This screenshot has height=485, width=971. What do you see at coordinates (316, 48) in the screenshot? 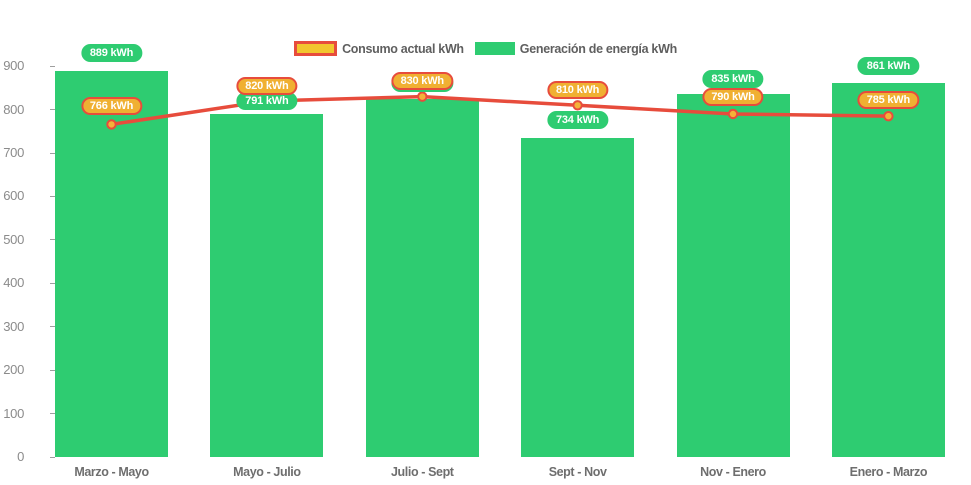
I see `legend-swatch-consumo-icon` at bounding box center [316, 48].